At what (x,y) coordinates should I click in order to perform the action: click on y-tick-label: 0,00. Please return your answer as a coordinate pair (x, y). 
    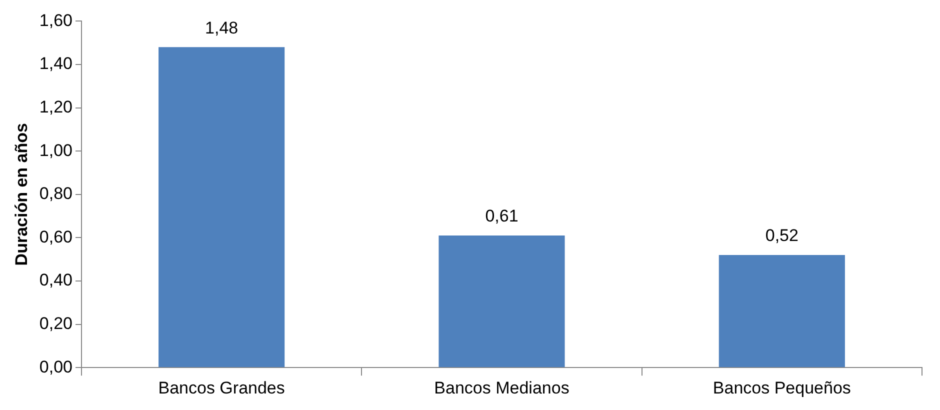
    Looking at the image, I should click on (55, 366).